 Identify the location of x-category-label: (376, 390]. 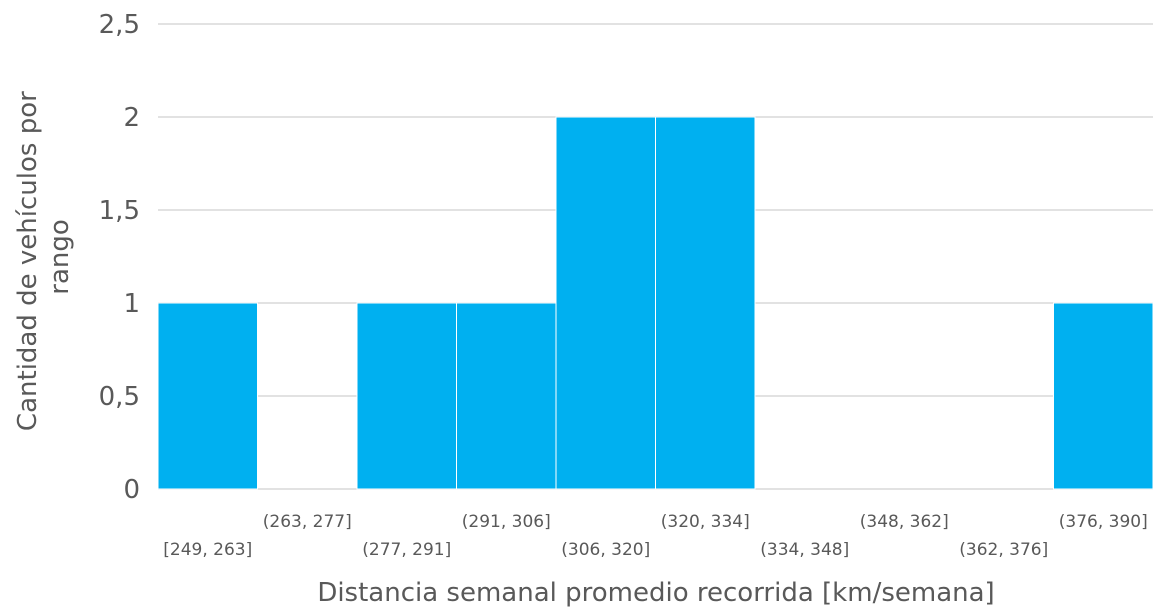
(1103, 522).